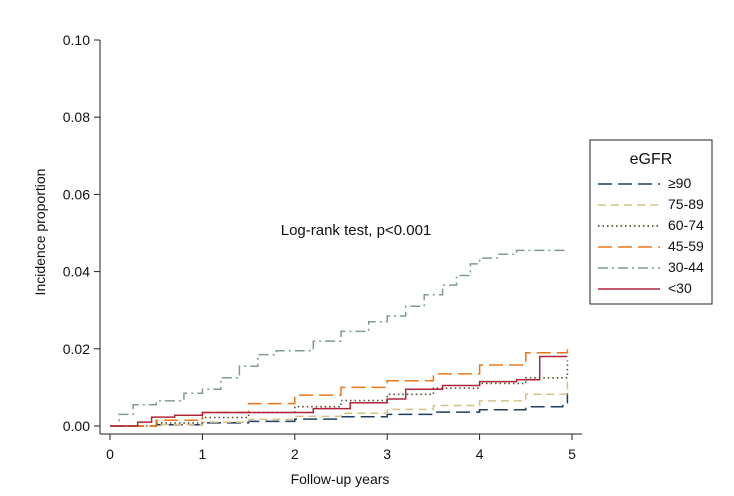 The width and height of the screenshot is (734, 496). I want to click on x-tick-label: 0, so click(110, 454).